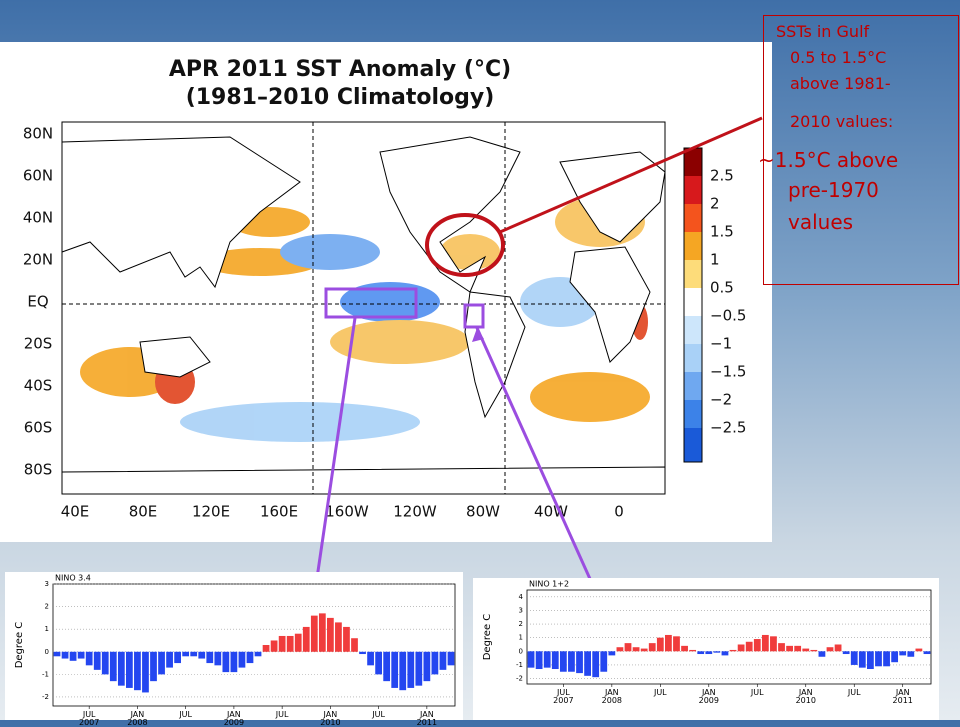 The width and height of the screenshot is (960, 727). What do you see at coordinates (487, 637) in the screenshot?
I see `y-axis-label: Degree C` at bounding box center [487, 637].